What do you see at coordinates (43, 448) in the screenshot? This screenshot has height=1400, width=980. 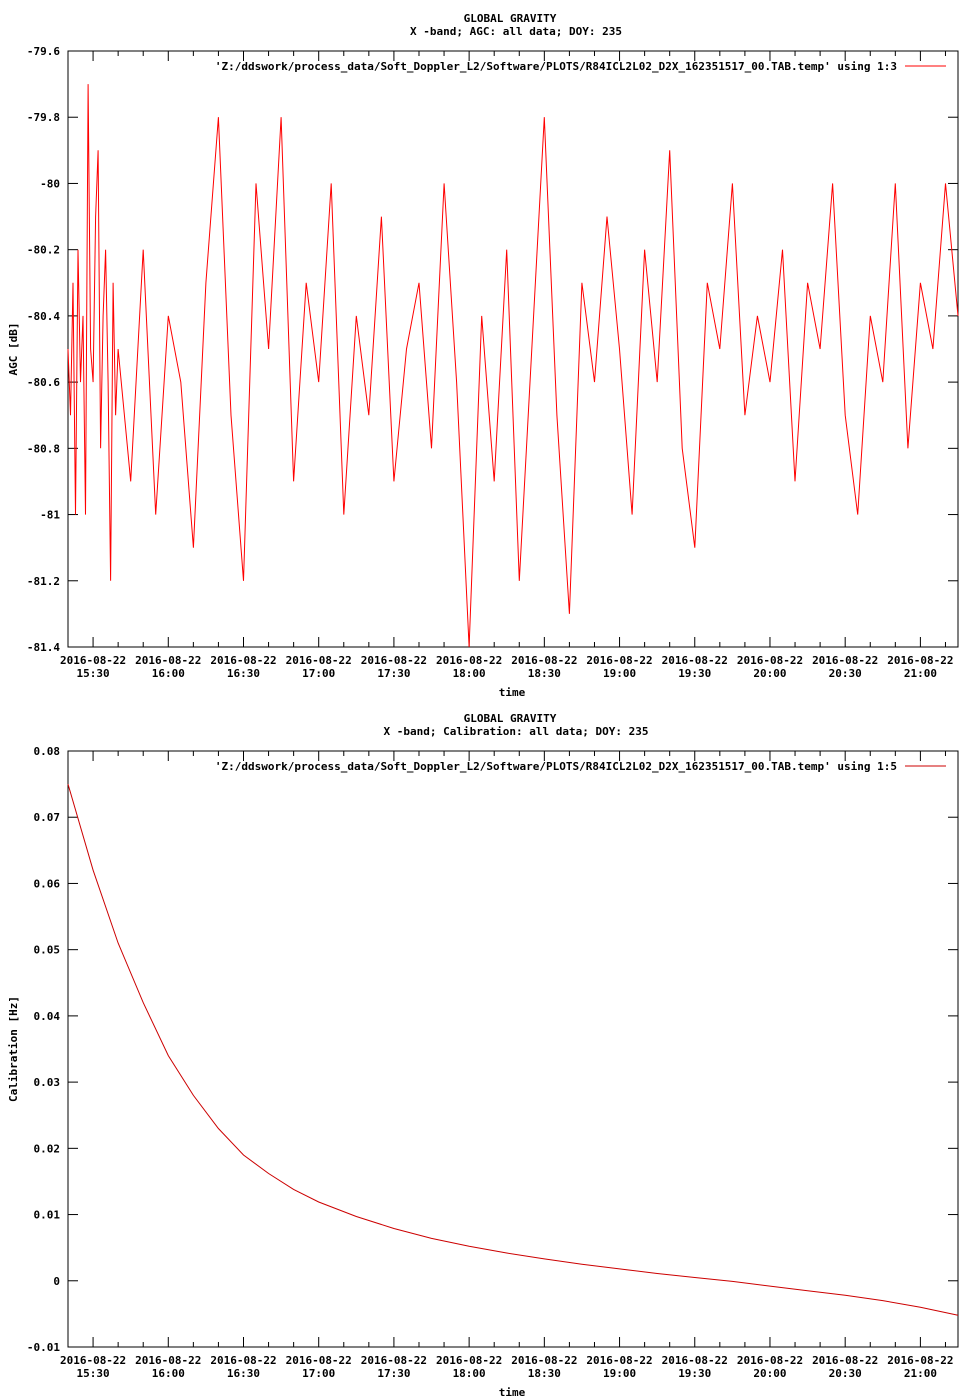 I see `y-tick-label: -80.8` at bounding box center [43, 448].